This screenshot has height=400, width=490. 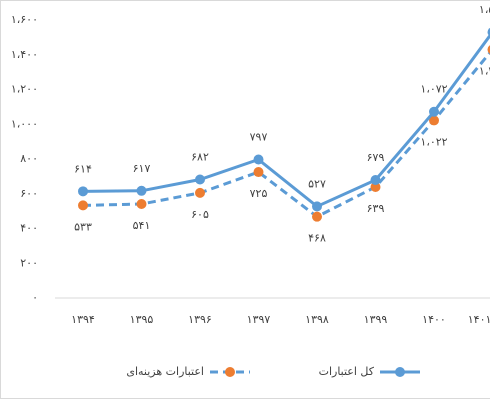 What do you see at coordinates (484, 71) in the screenshot?
I see `data-label: ۱،۴۳۰` at bounding box center [484, 71].